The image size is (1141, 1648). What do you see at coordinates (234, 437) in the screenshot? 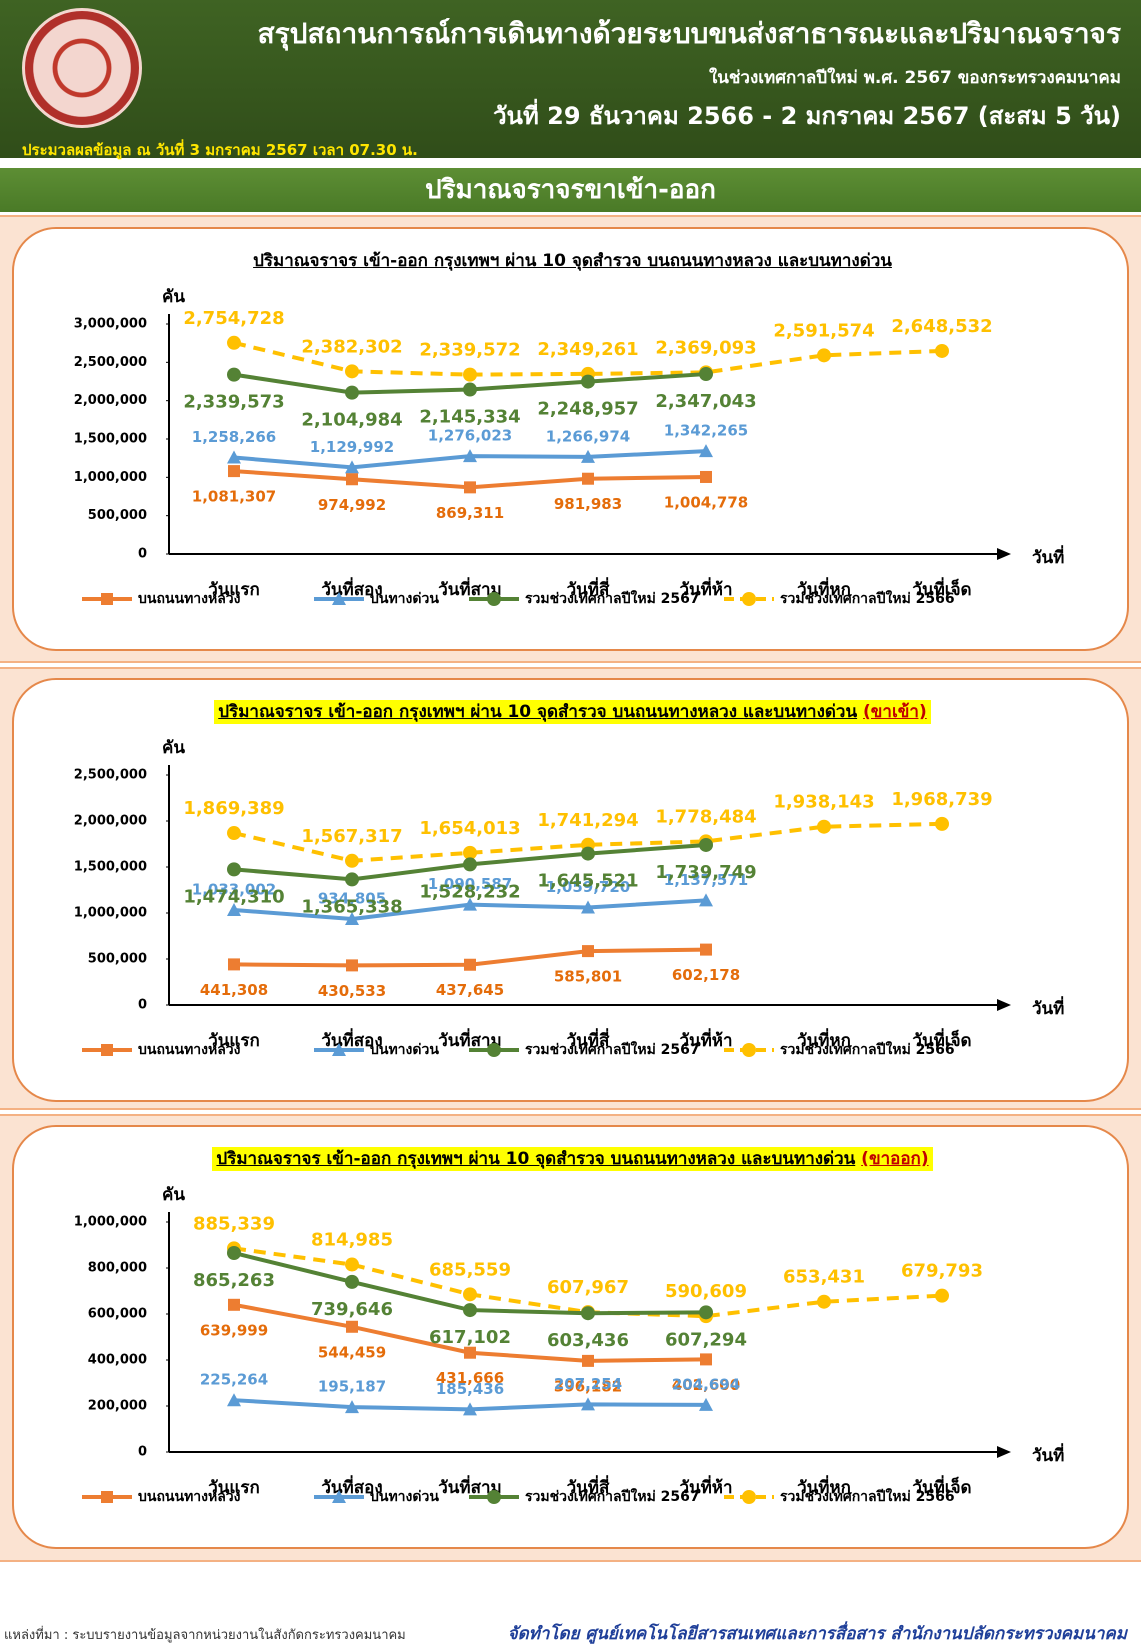
I see `data-label: 1,258,266` at bounding box center [234, 437].